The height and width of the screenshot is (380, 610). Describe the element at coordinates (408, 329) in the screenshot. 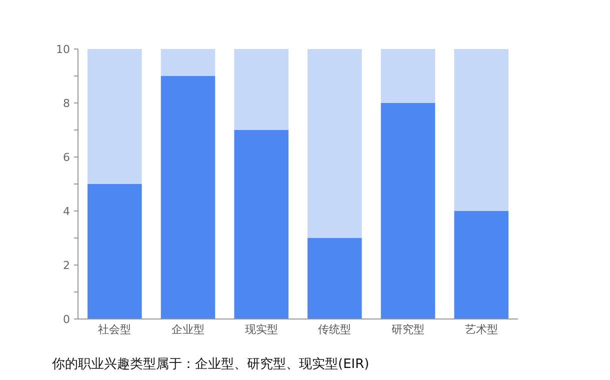

I see `x-tick-label: 研究型` at that location.